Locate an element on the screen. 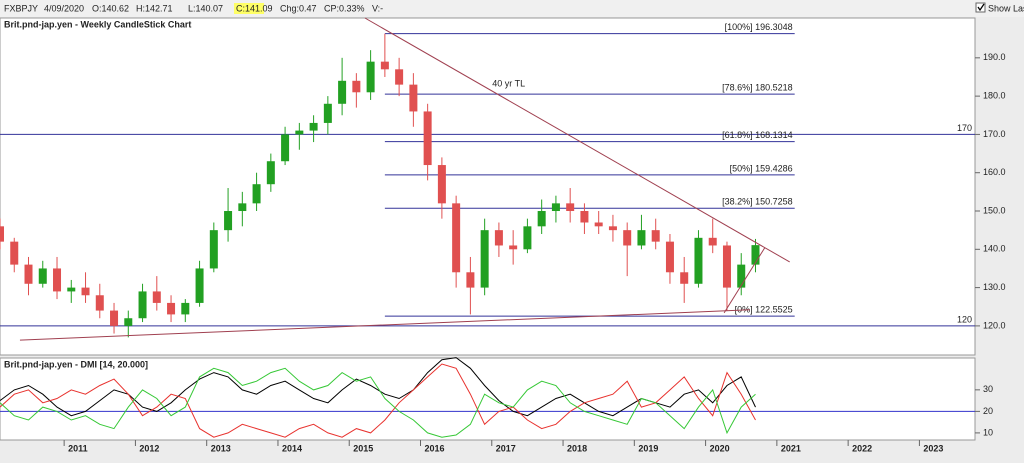 This screenshot has height=468, width=1024. close: C:141.09 is located at coordinates (254, 8).